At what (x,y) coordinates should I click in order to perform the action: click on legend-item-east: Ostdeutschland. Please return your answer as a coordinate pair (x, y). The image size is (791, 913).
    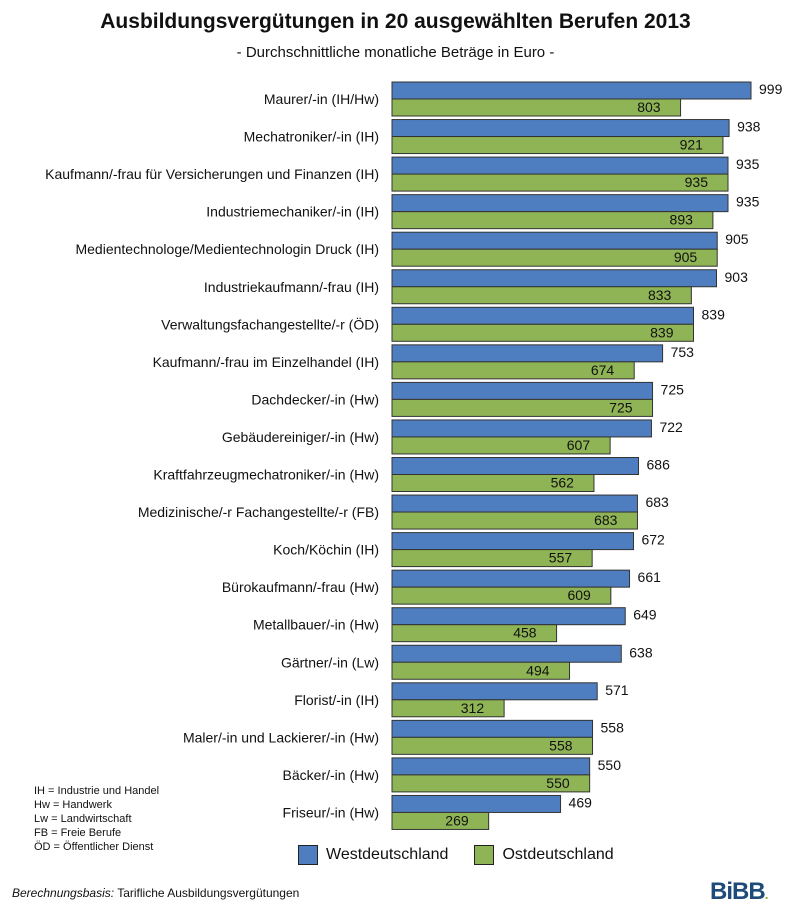
    Looking at the image, I should click on (544, 855).